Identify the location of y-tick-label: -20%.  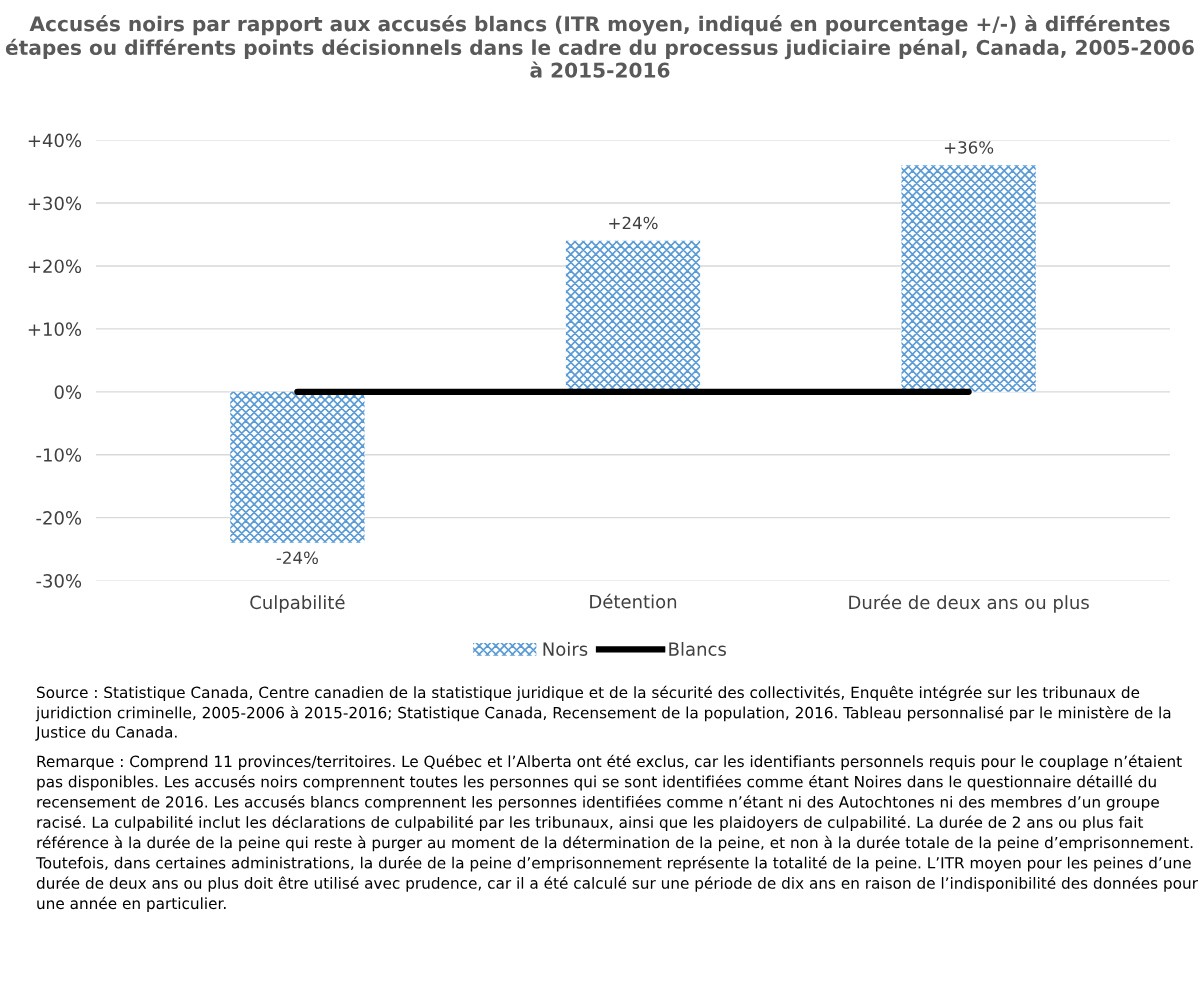
(59, 518).